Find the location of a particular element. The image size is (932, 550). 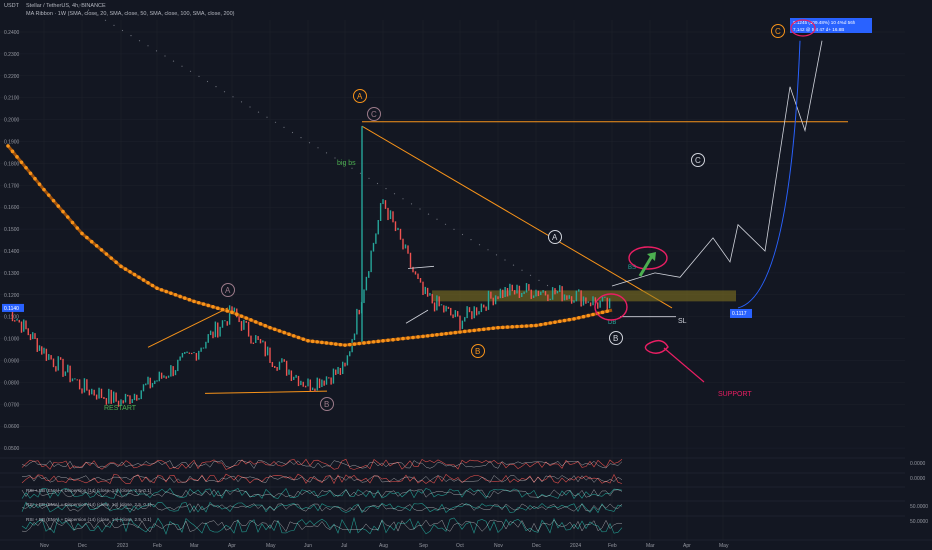

symbol-title: Stellar / TetherUS, 4h, BINANCE is located at coordinates (66, 6).